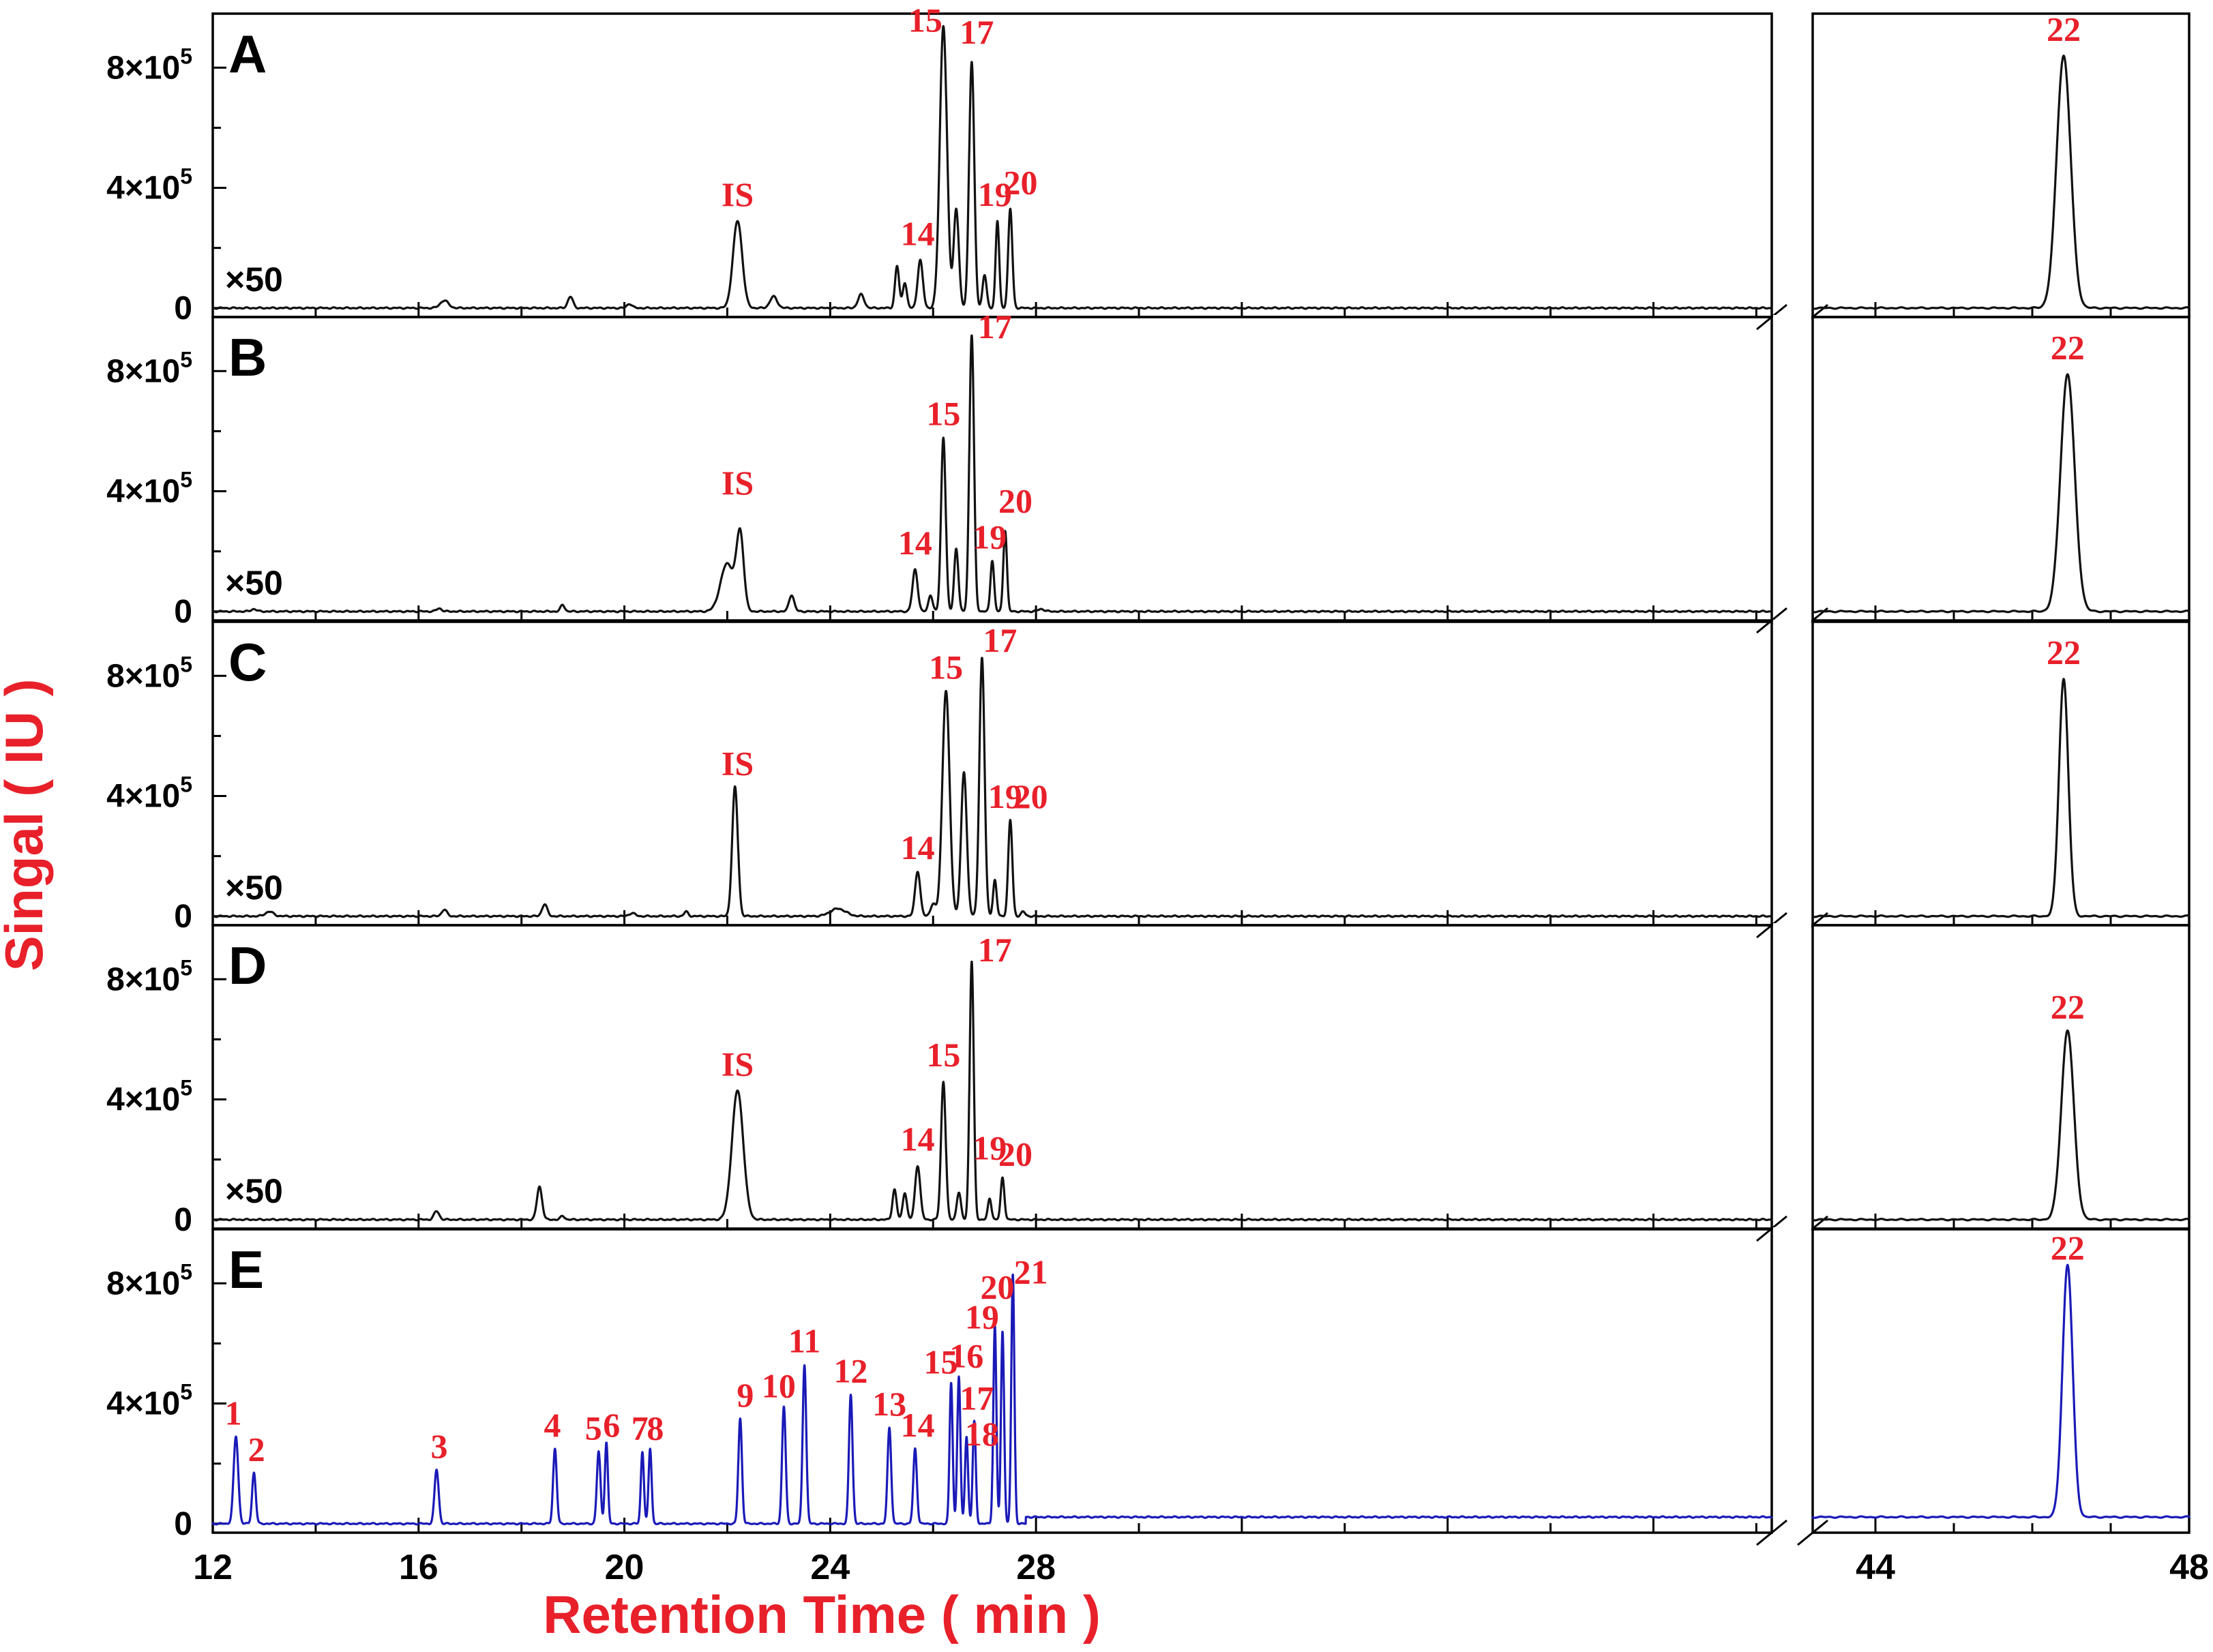 This screenshot has height=1652, width=2213. Describe the element at coordinates (655, 1428) in the screenshot. I see `peak-label: 8` at that location.